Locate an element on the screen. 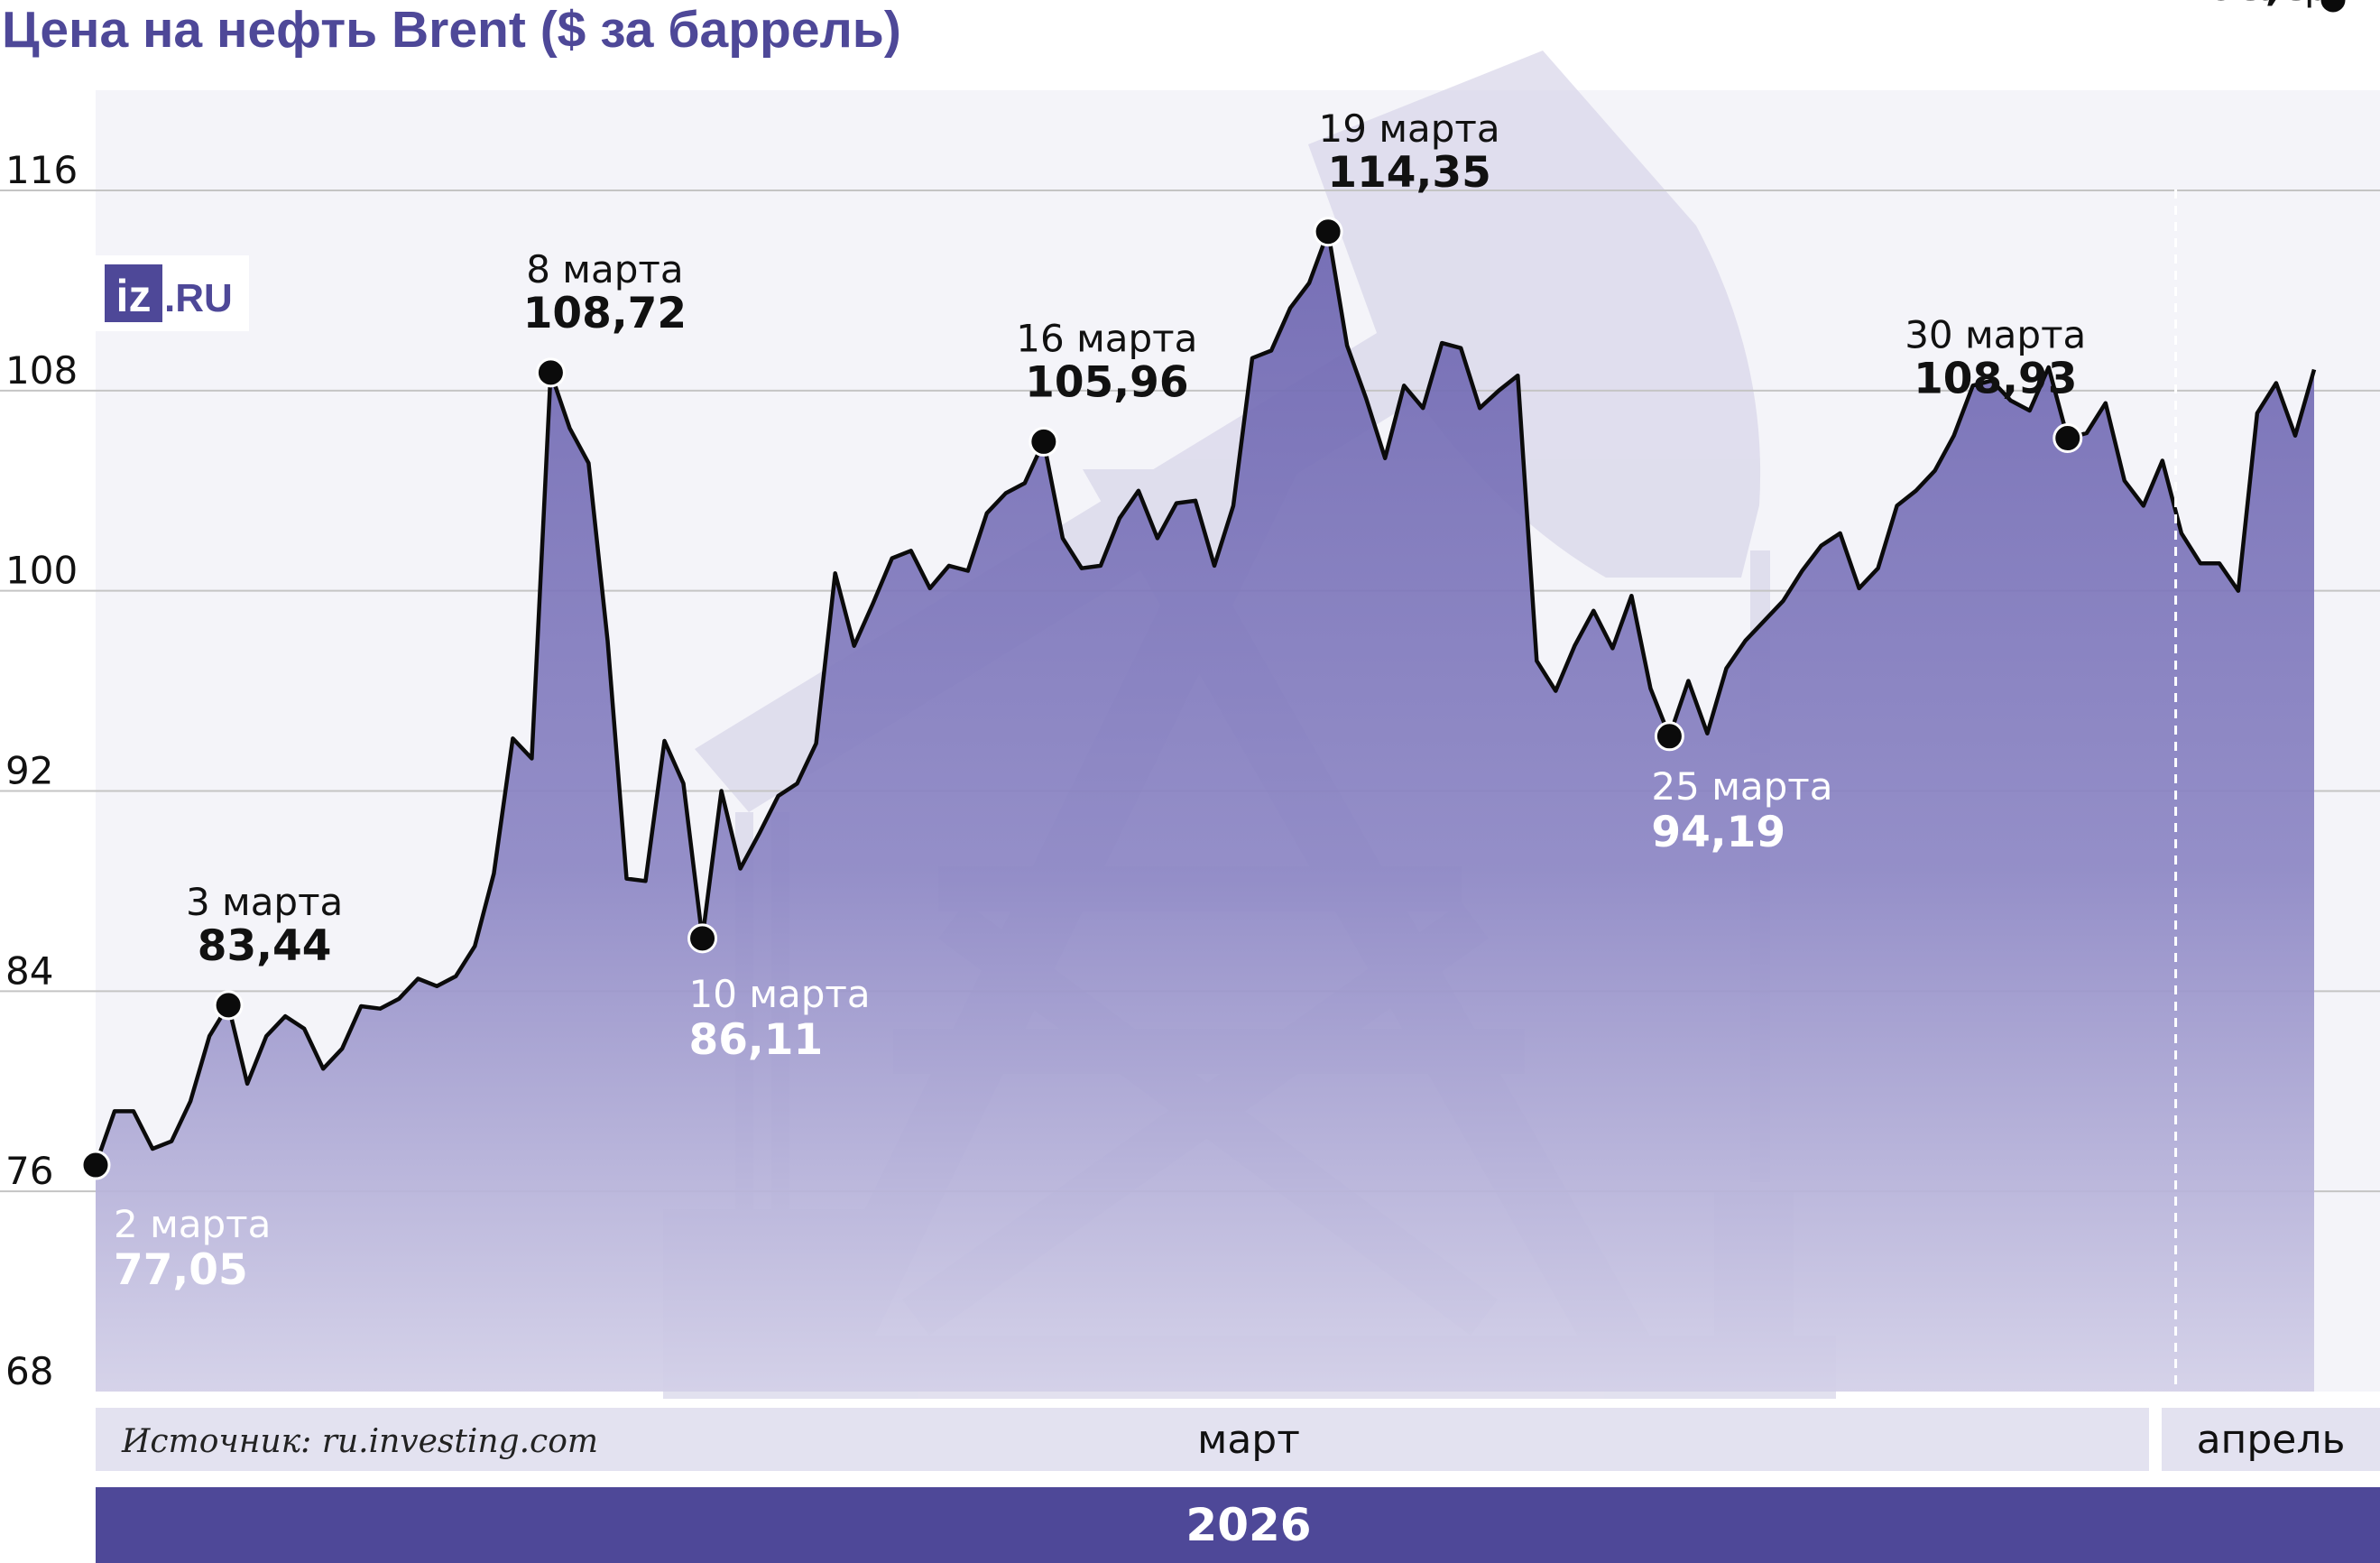 This screenshot has height=1563, width=2380. annotation-value: 108,93 is located at coordinates (1995, 379).